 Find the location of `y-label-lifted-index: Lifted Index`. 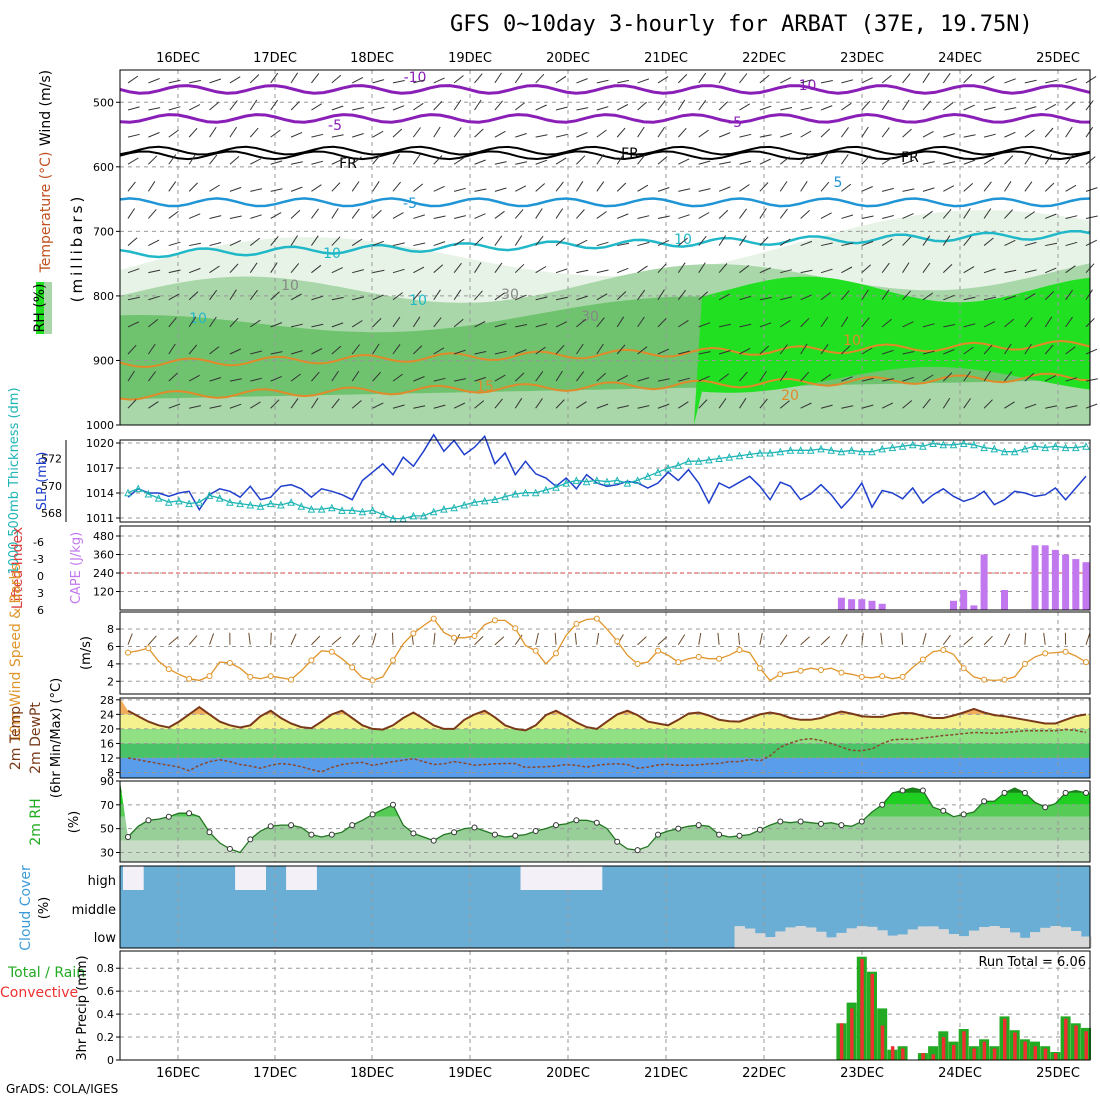

y-label-lifted-index: Lifted Index is located at coordinates (18, 568).